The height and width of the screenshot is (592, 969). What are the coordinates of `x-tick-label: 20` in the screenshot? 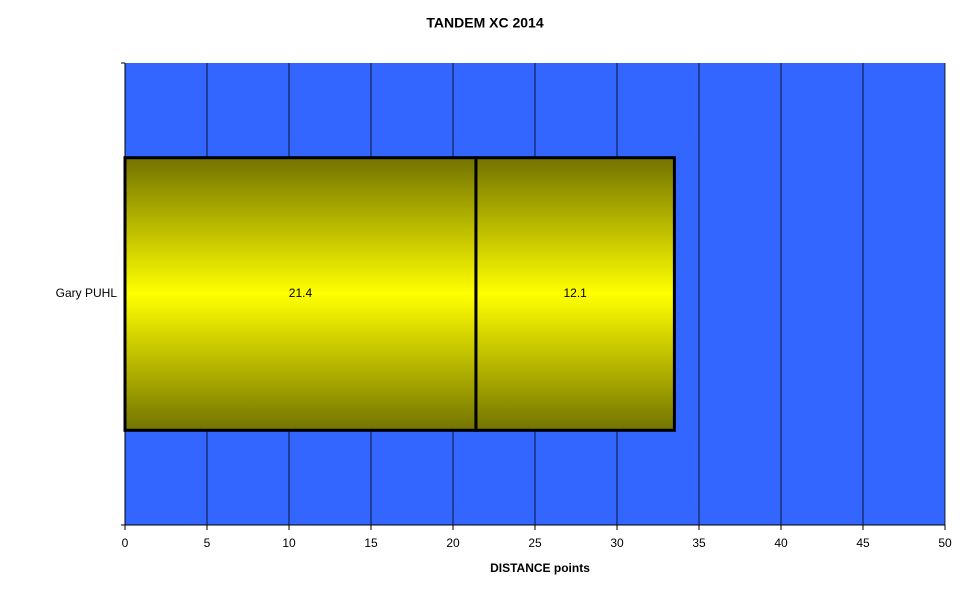 It's located at (453, 543).